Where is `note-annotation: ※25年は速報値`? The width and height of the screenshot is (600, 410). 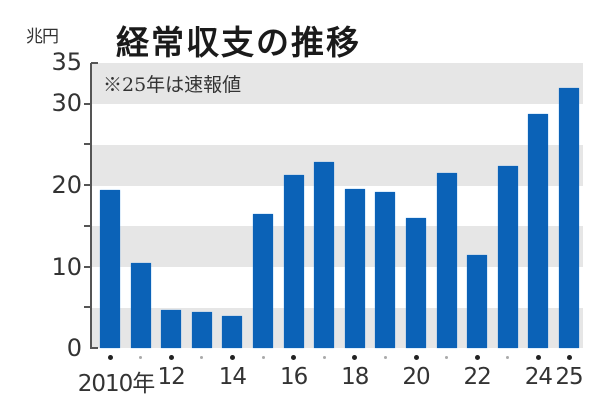 note-annotation: ※25年は速報値 is located at coordinates (172, 85).